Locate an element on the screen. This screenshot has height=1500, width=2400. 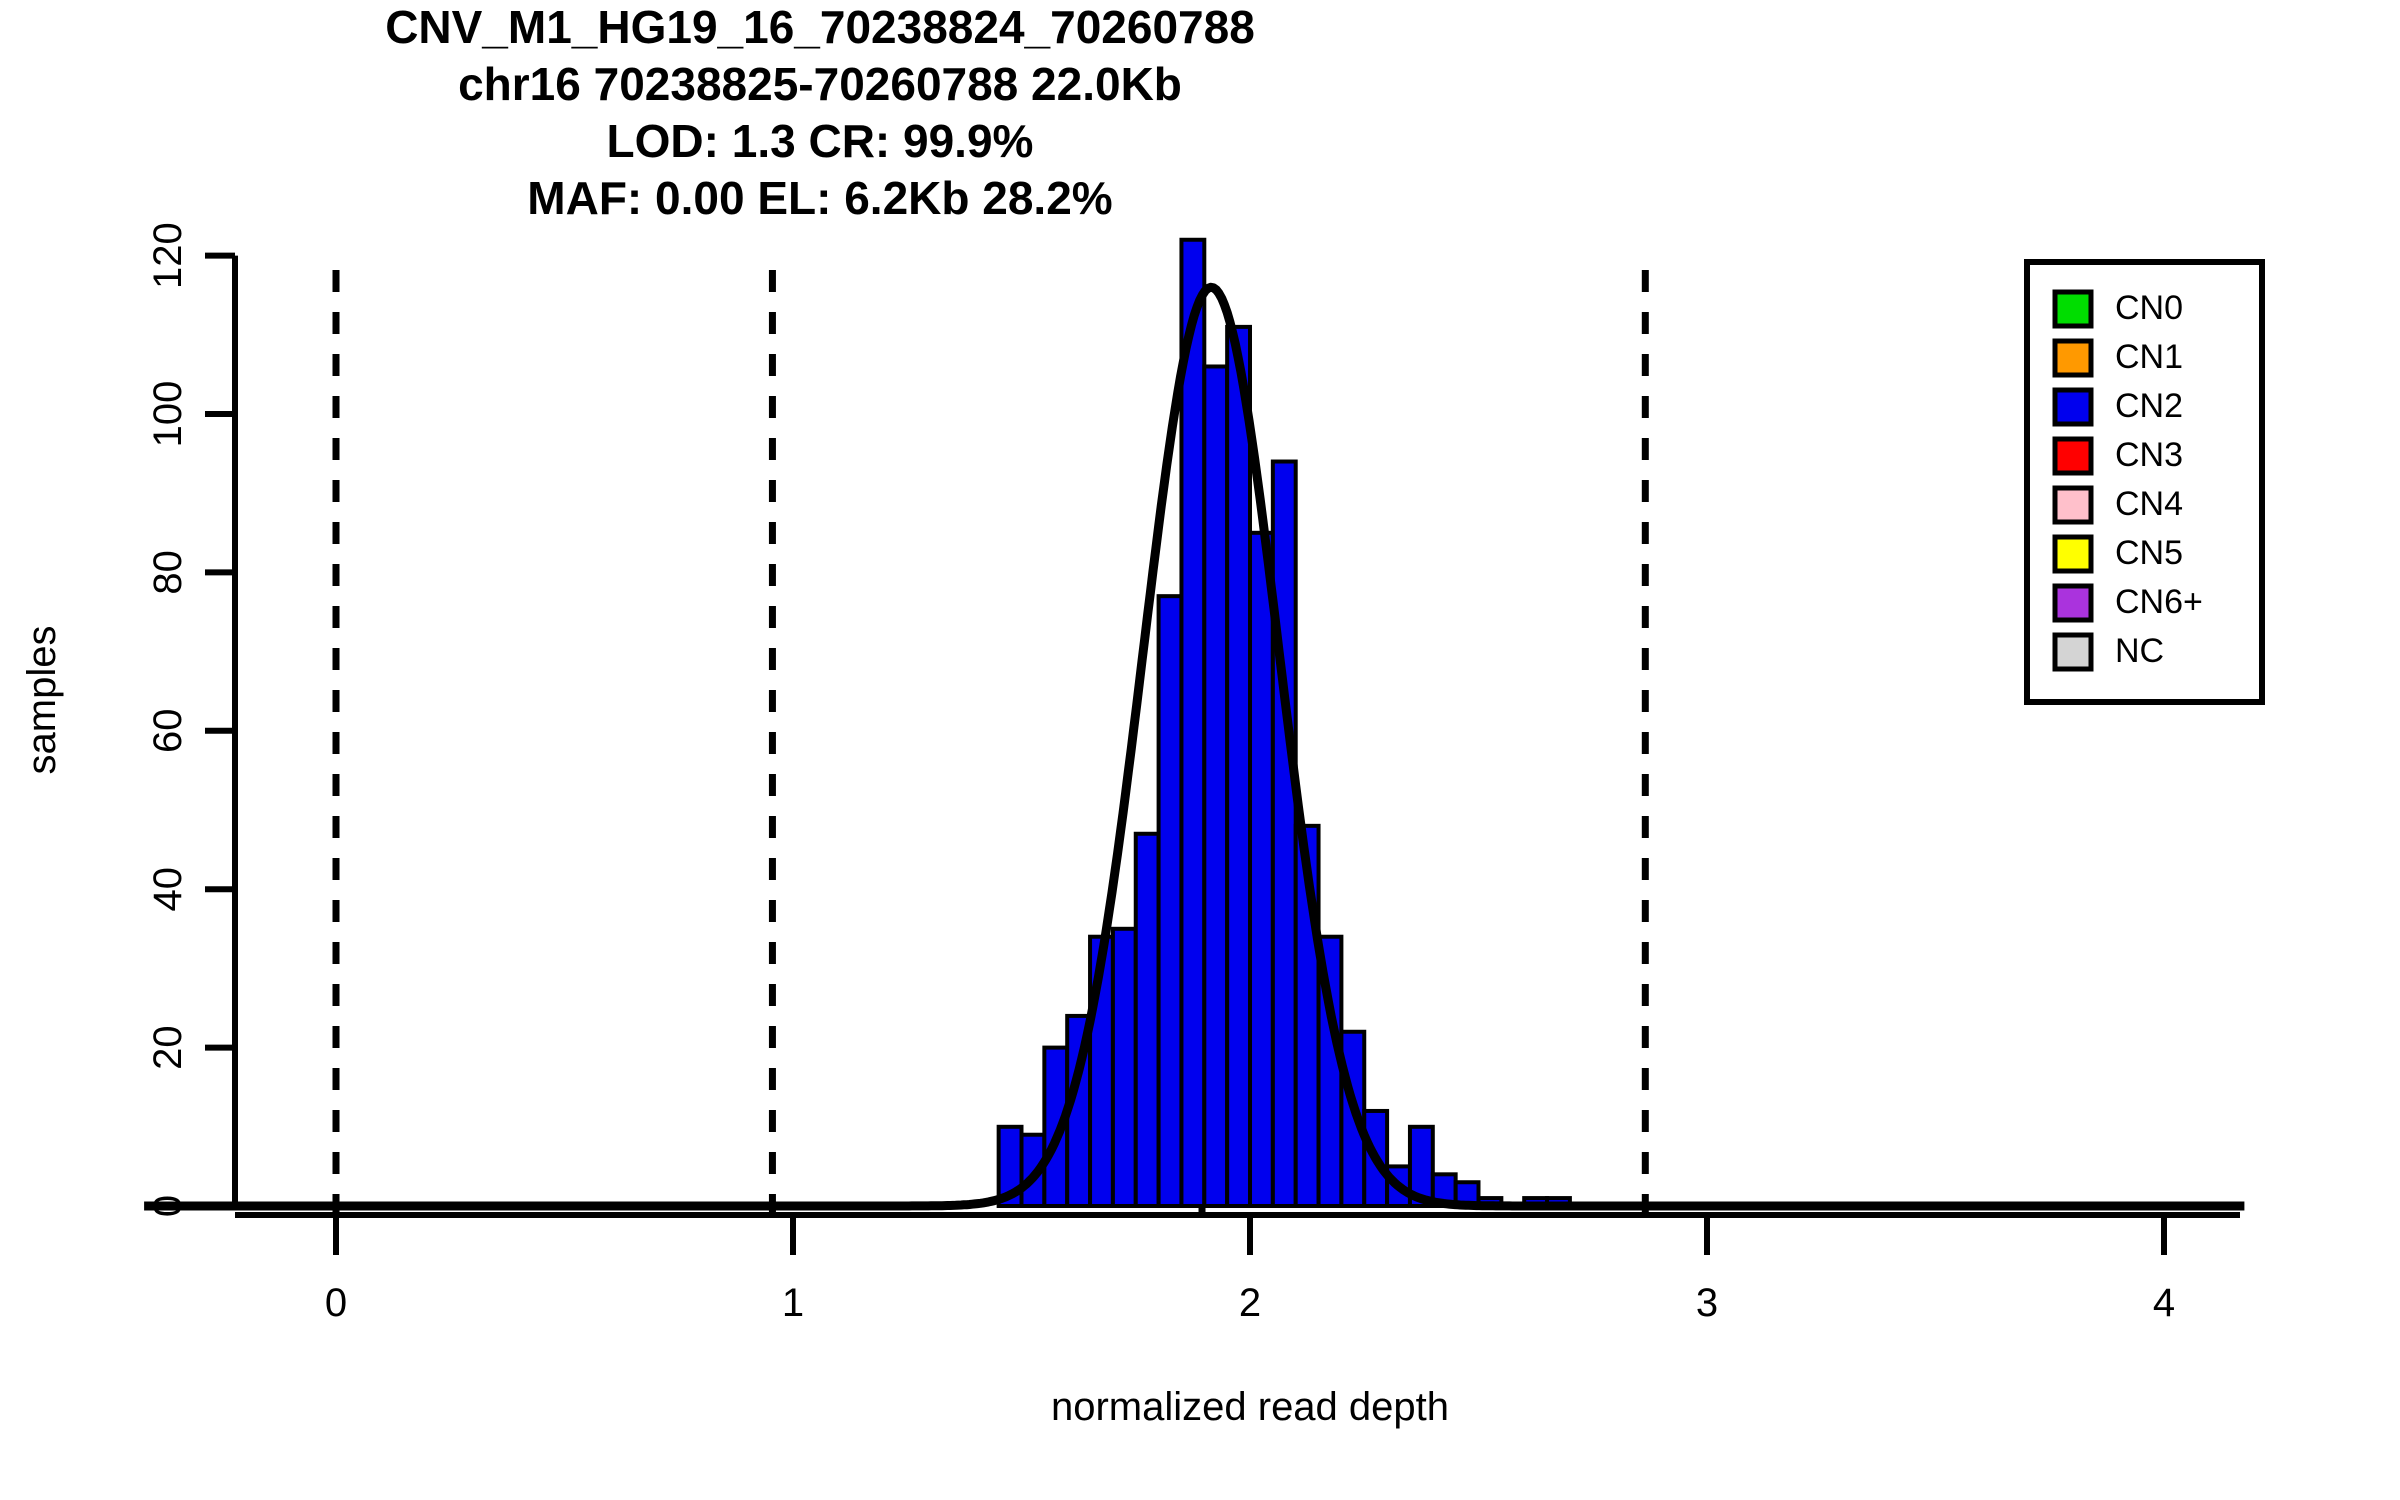
legend-label-cn6plus: CN6+ is located at coordinates (2159, 602).